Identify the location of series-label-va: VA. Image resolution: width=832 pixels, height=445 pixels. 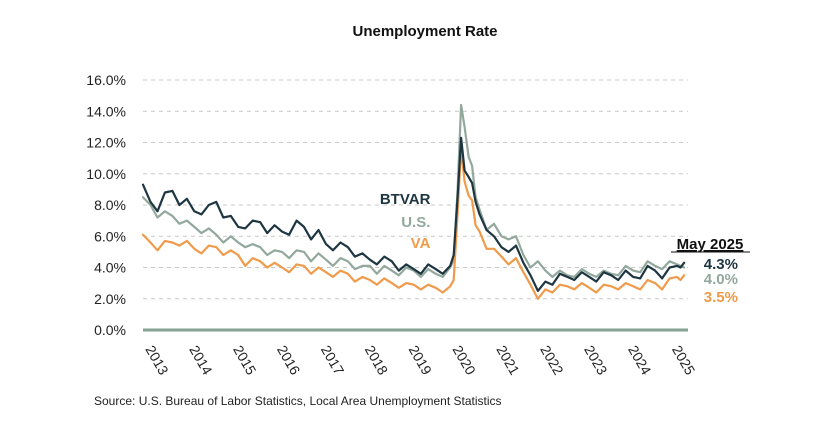
(421, 243).